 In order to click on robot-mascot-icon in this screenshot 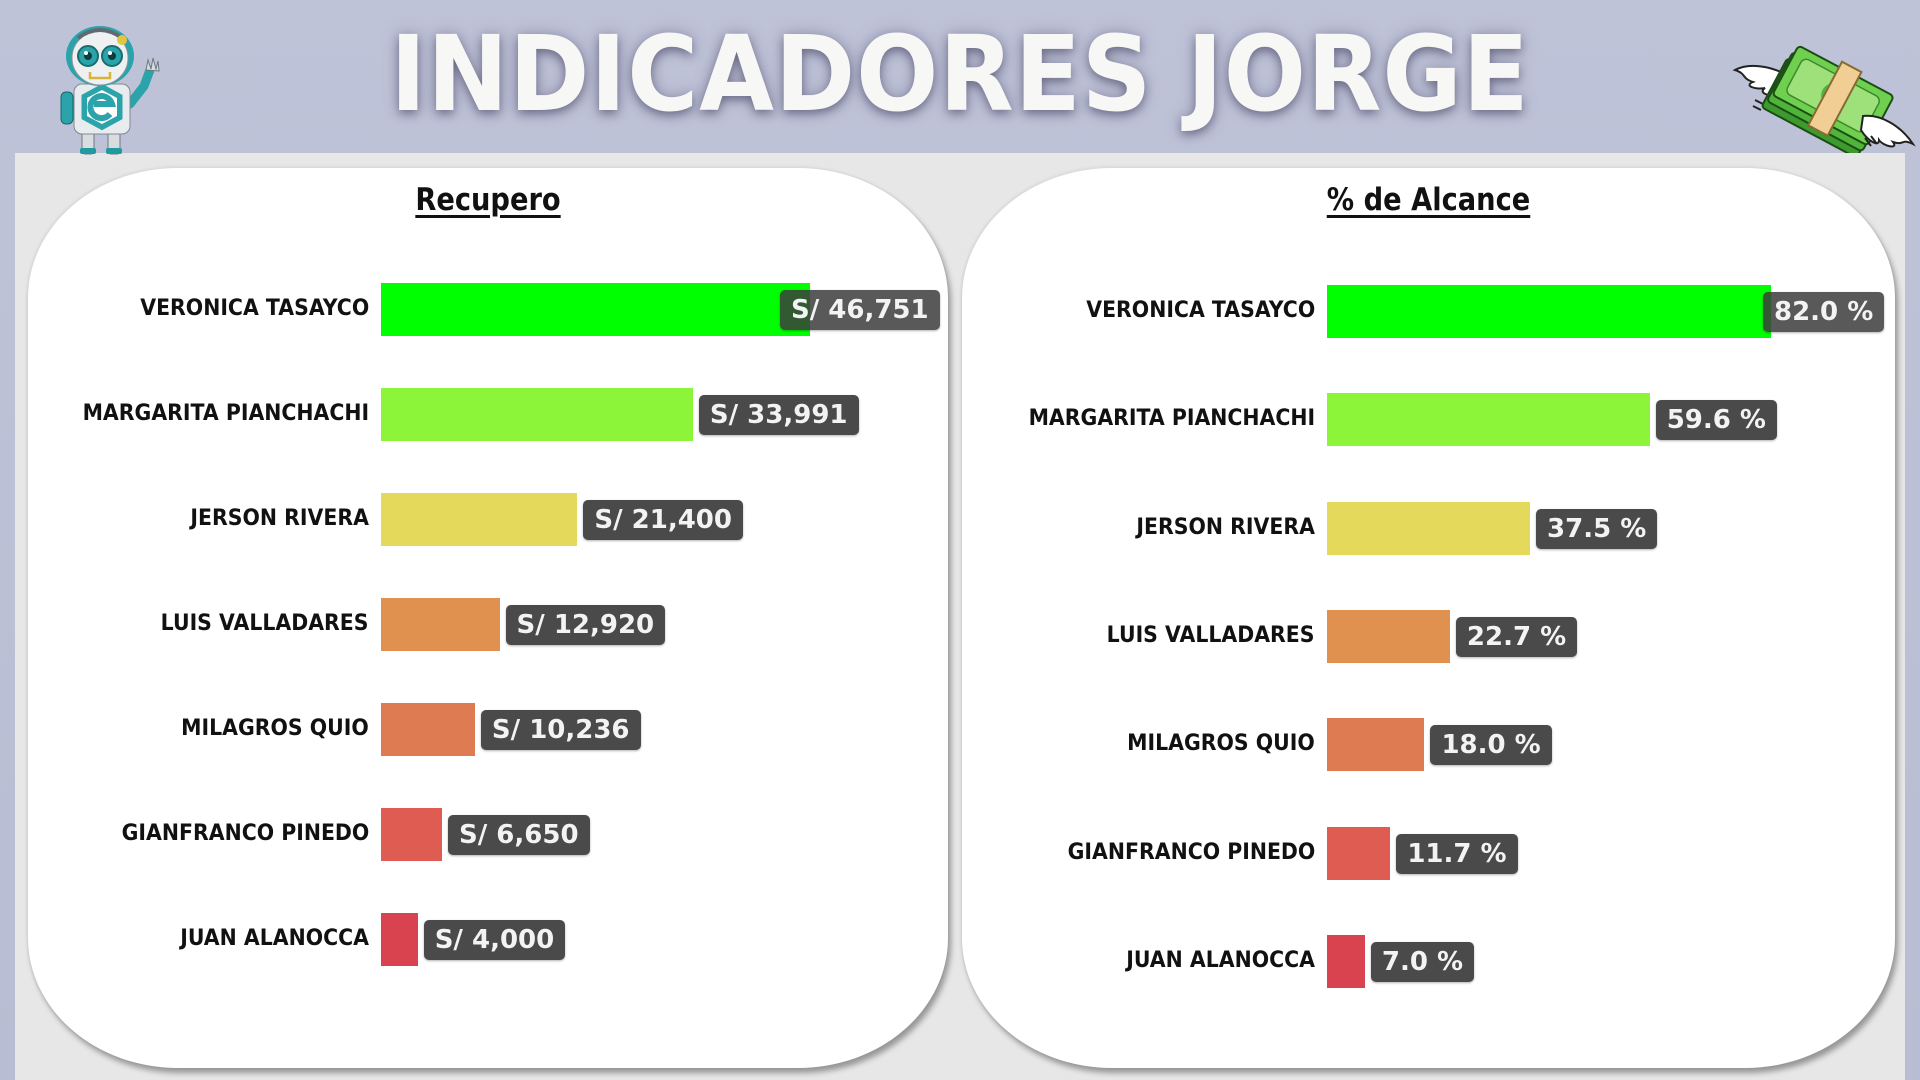, I will do `click(110, 90)`.